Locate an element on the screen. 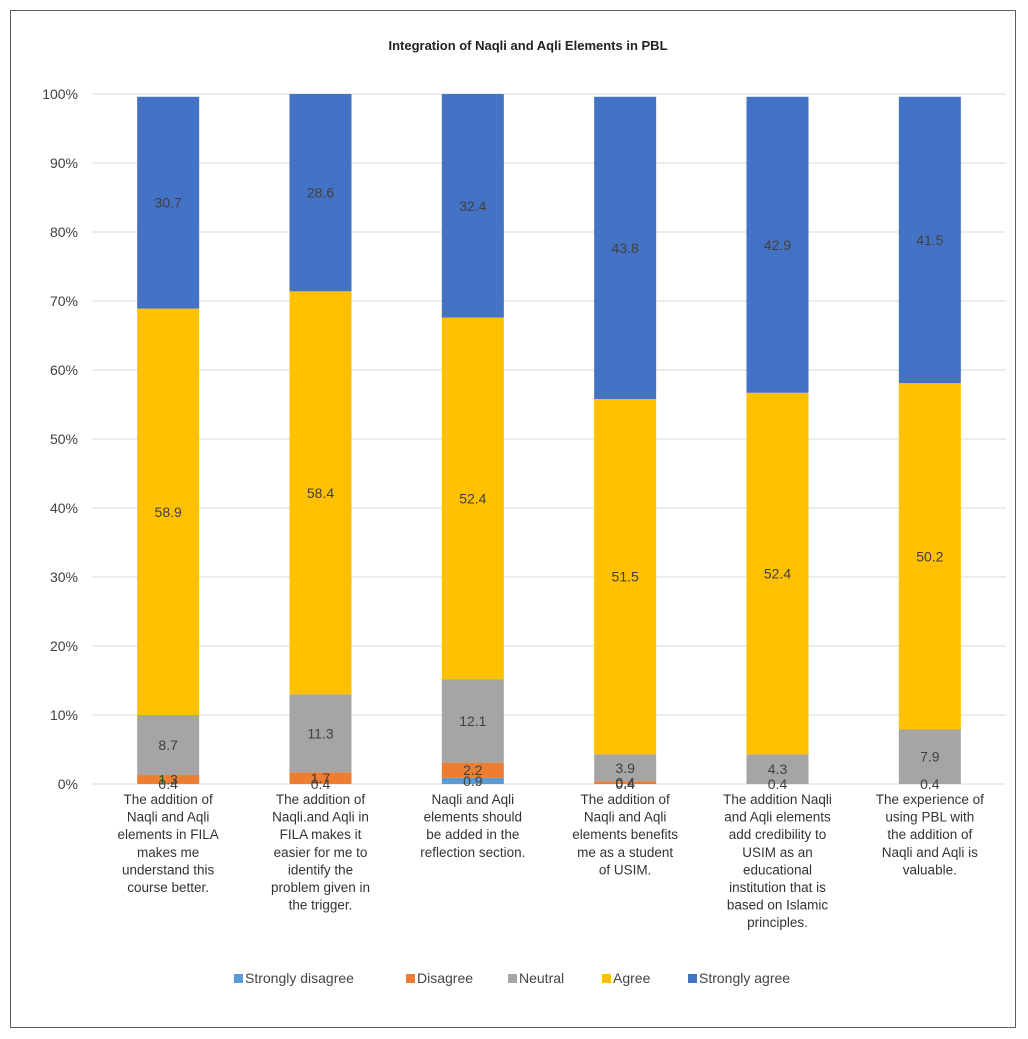 The height and width of the screenshot is (1039, 1028). data-label: 11.3 is located at coordinates (320, 733).